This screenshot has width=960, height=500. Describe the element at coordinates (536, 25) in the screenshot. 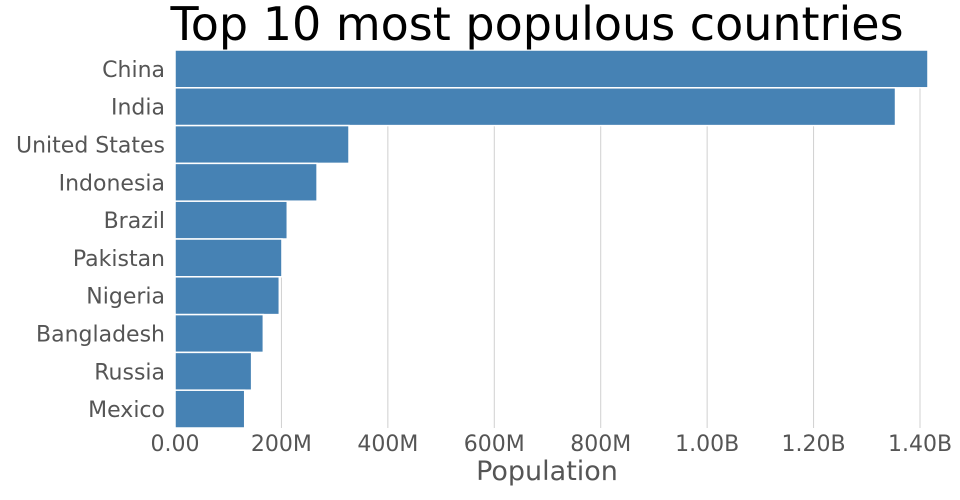

I see `chart-title: Top 10 most populous countries` at that location.